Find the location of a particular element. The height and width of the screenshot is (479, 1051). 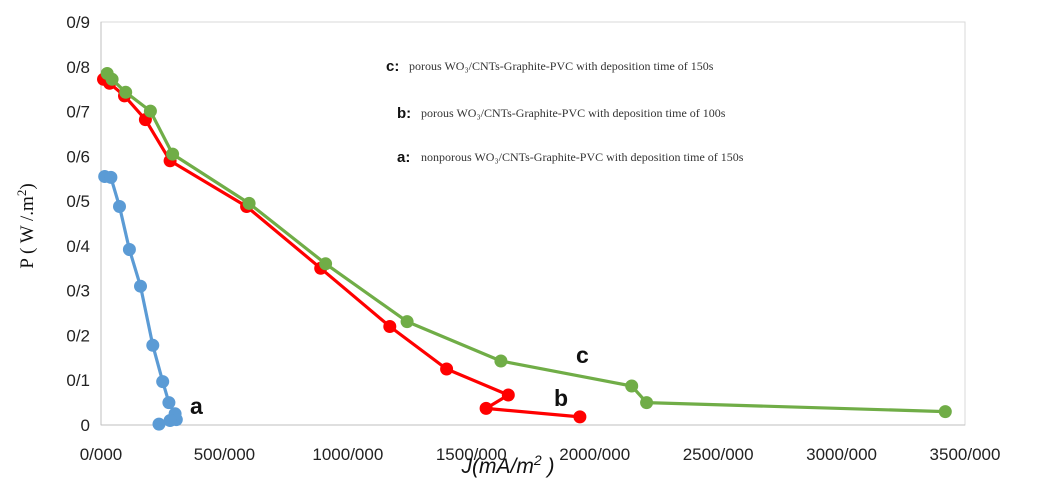

x-tick-label: 1500/000 is located at coordinates (471, 454).